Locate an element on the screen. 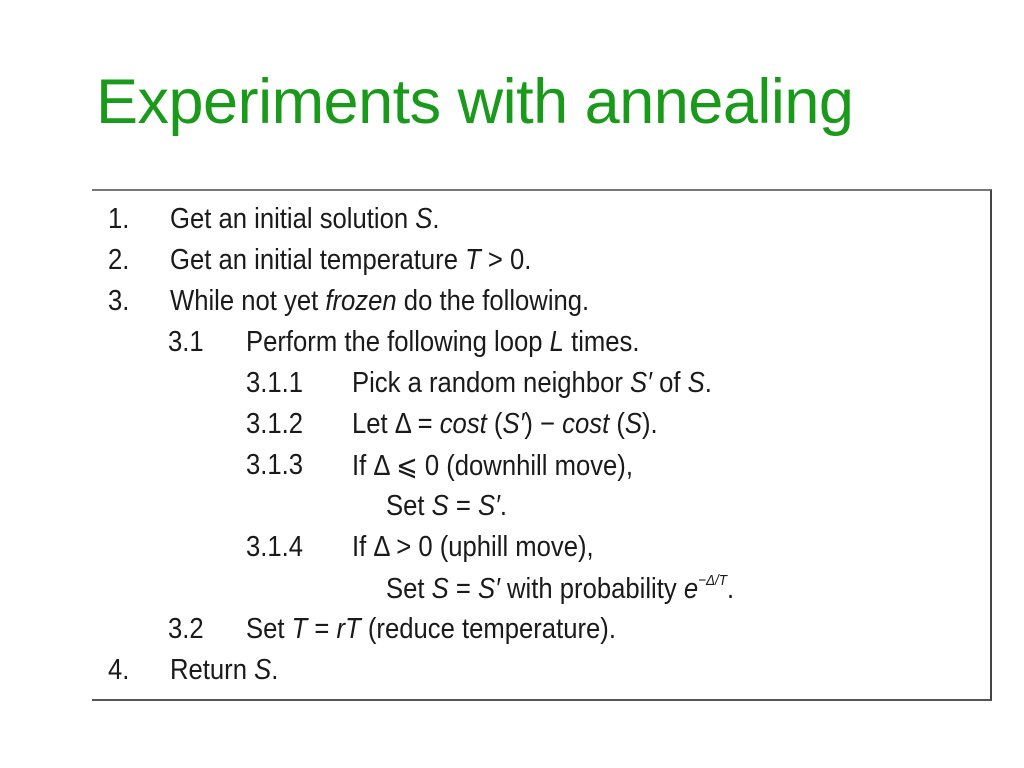 The height and width of the screenshot is (768, 1024). text-run: do the following. is located at coordinates (493, 301).